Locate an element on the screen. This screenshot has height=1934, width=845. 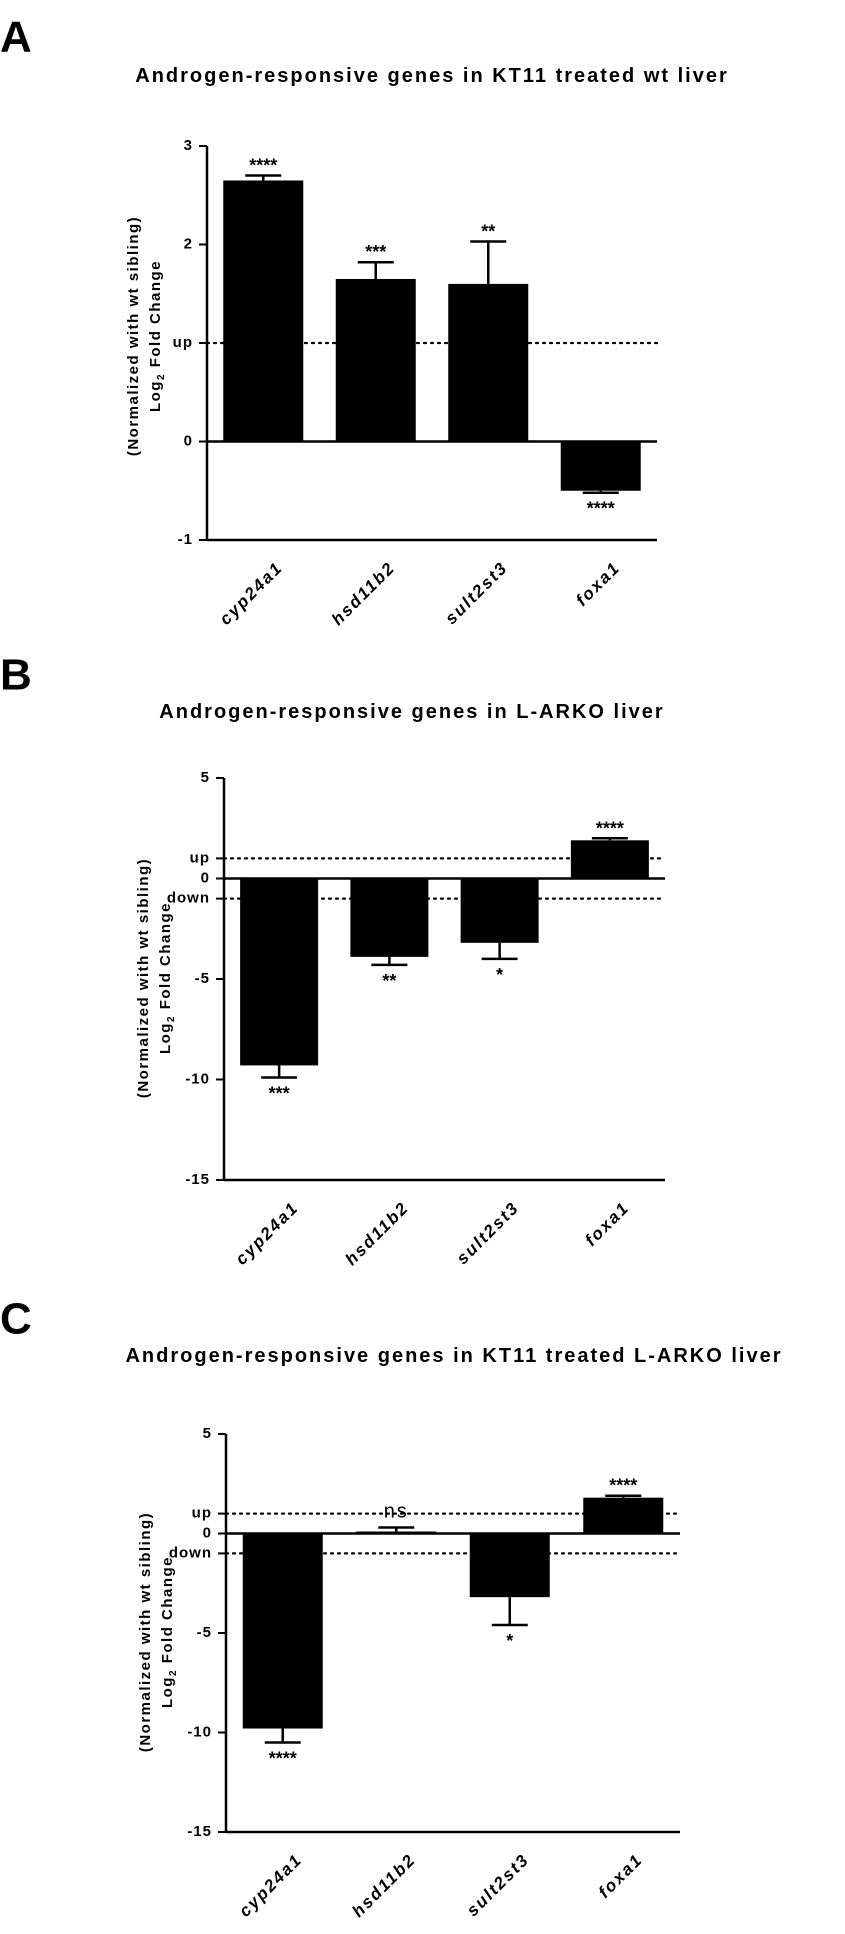
significance-label: ns is located at coordinates (396, 1512).